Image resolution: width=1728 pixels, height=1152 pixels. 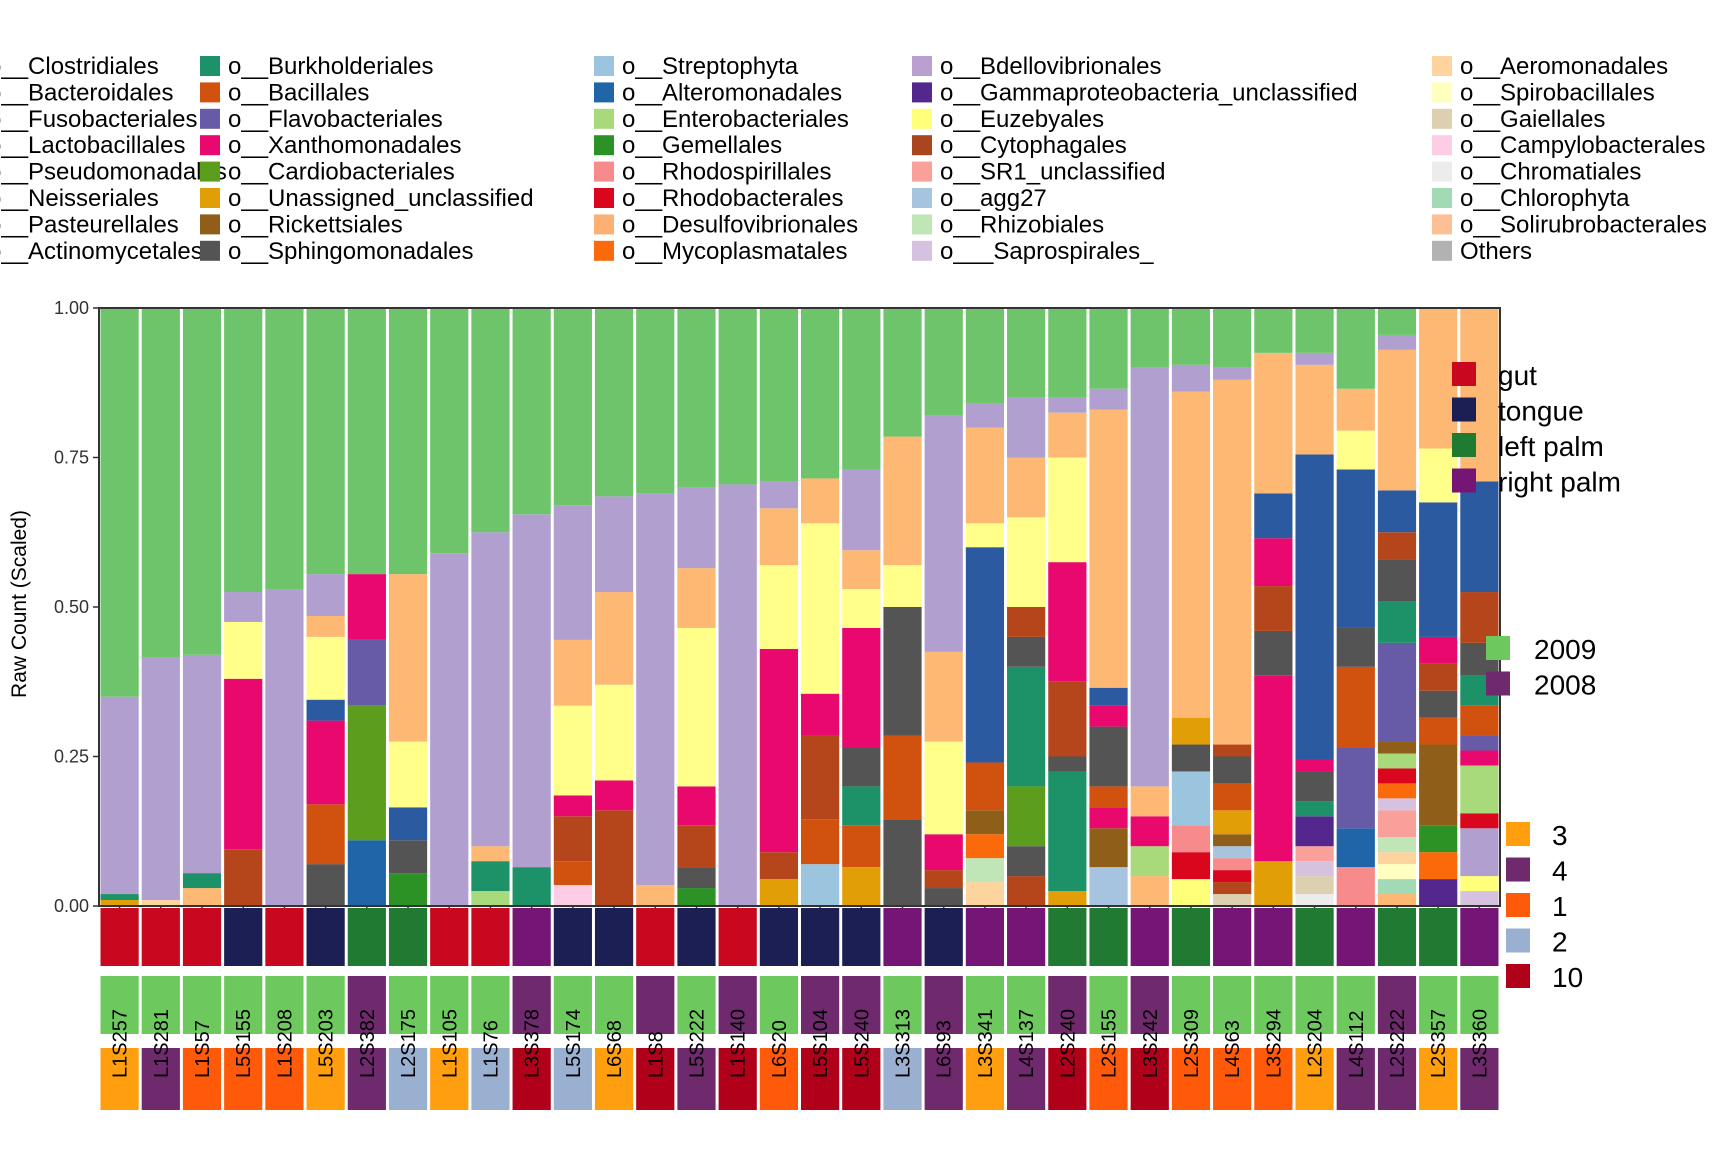 I want to click on order-legend-label: o__Solirubrobacterales, so click(x=1583, y=224).